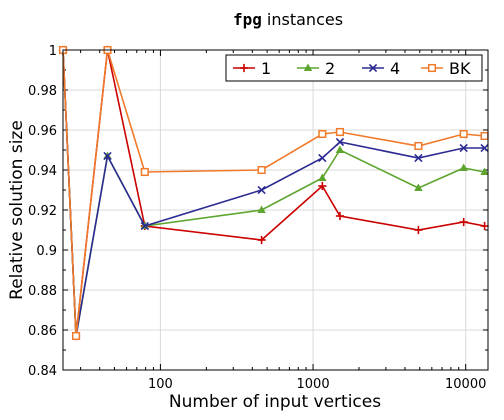 This screenshot has height=420, width=504. Describe the element at coordinates (17, 210) in the screenshot. I see `y-axis-label: Relative solution size` at that location.